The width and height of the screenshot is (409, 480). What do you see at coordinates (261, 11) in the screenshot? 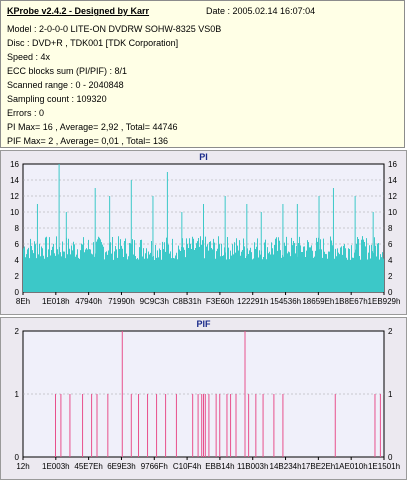
I see `scan-date: Date : 2005.02.14 16:07:04` at bounding box center [261, 11].